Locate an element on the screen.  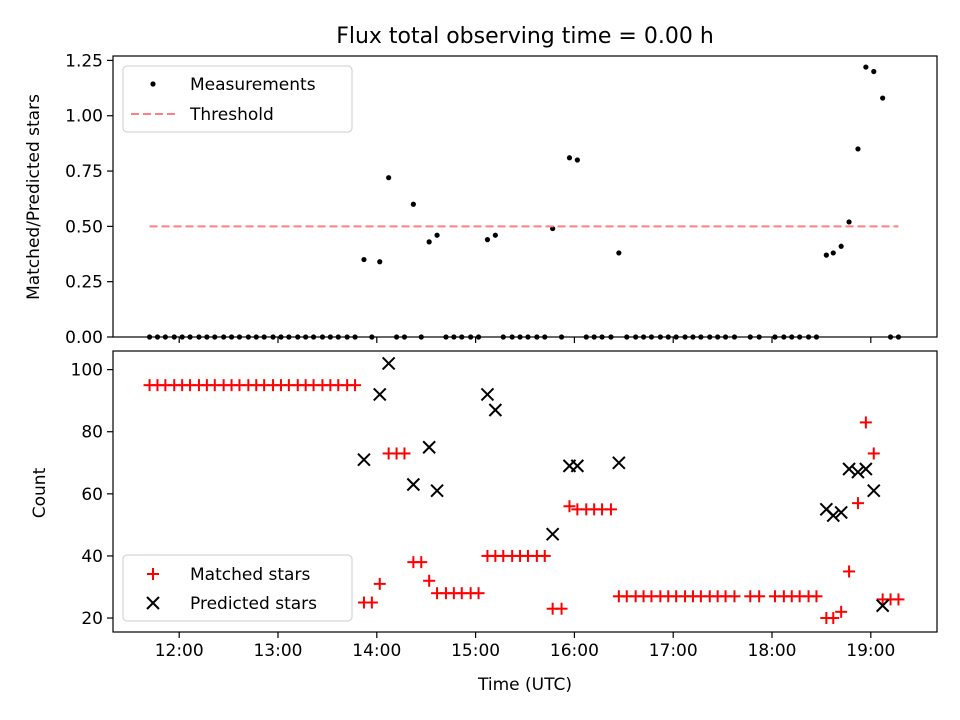
predicted-legend-marker is located at coordinates (153, 603).